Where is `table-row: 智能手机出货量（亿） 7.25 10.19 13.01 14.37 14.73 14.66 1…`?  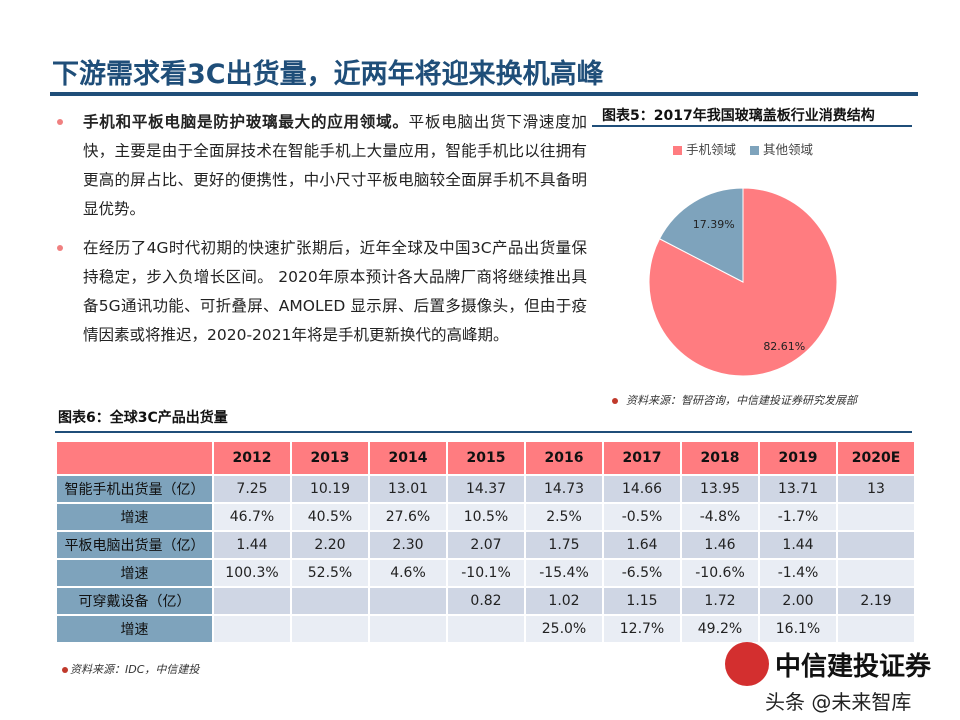
table-row: 智能手机出货量（亿） 7.25 10.19 13.01 14.37 14.73 14.66 1… is located at coordinates (485, 489).